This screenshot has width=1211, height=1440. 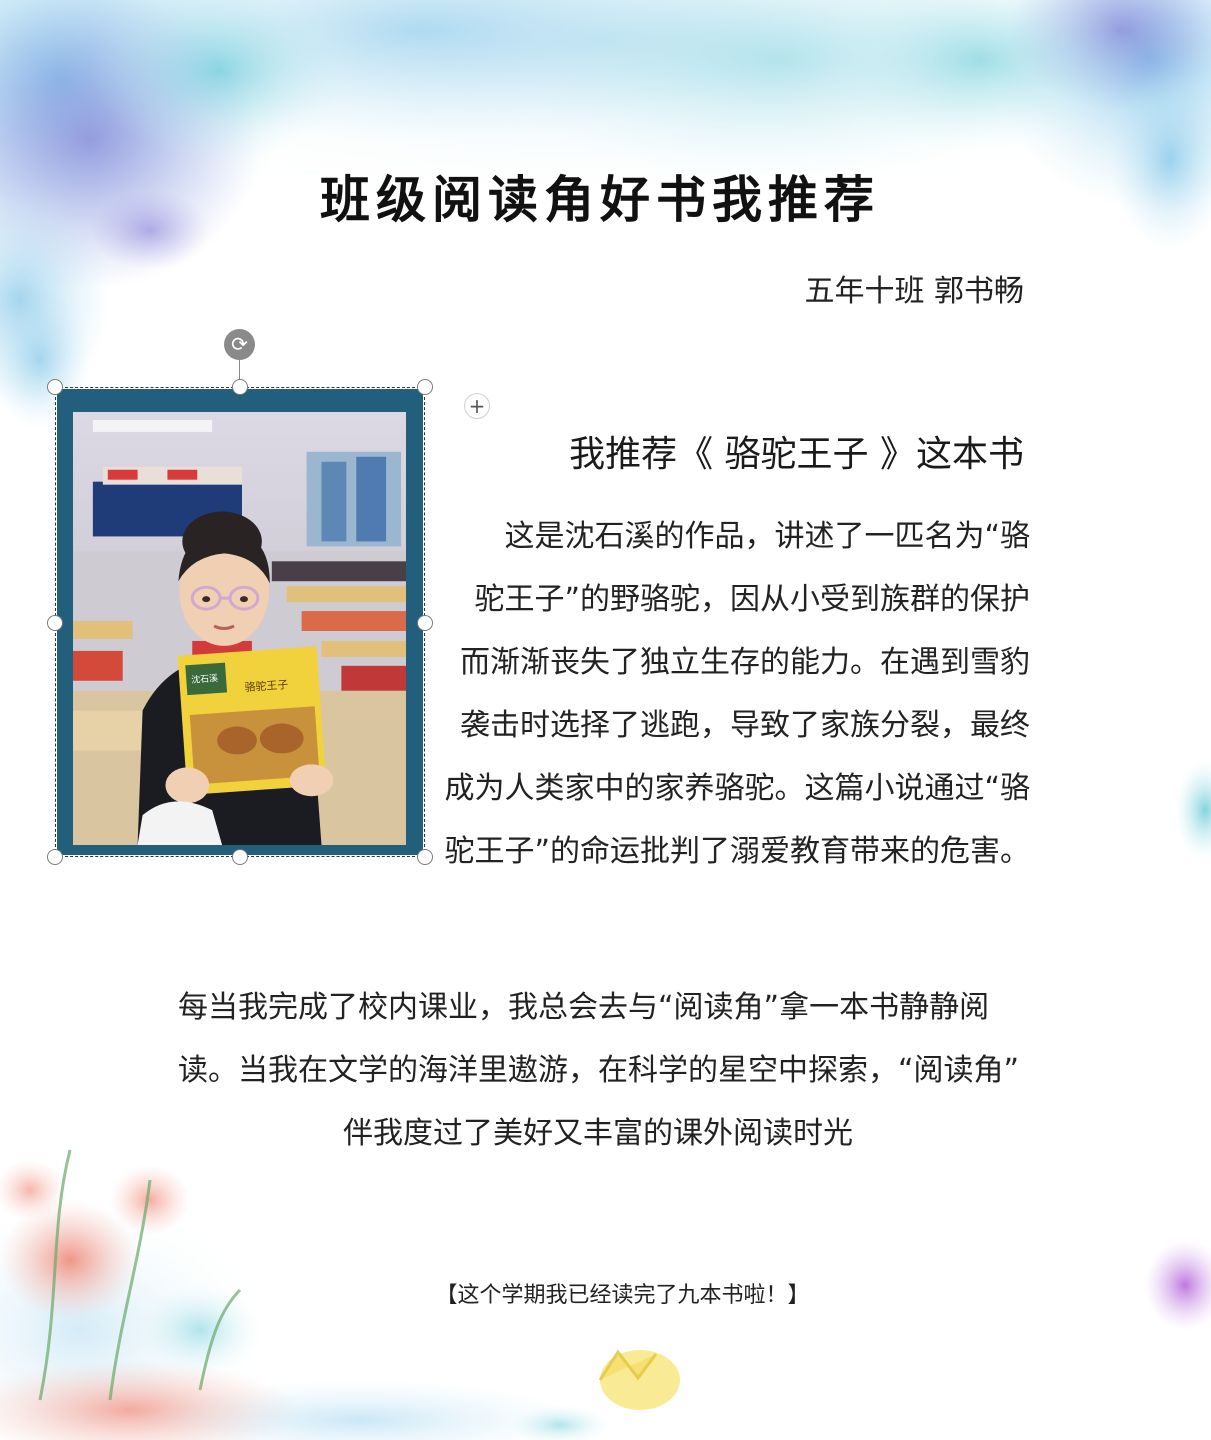 What do you see at coordinates (737, 851) in the screenshot?
I see `paragraph-line: 驼王子”的命运批判了溺爱教育带来的危害。` at bounding box center [737, 851].